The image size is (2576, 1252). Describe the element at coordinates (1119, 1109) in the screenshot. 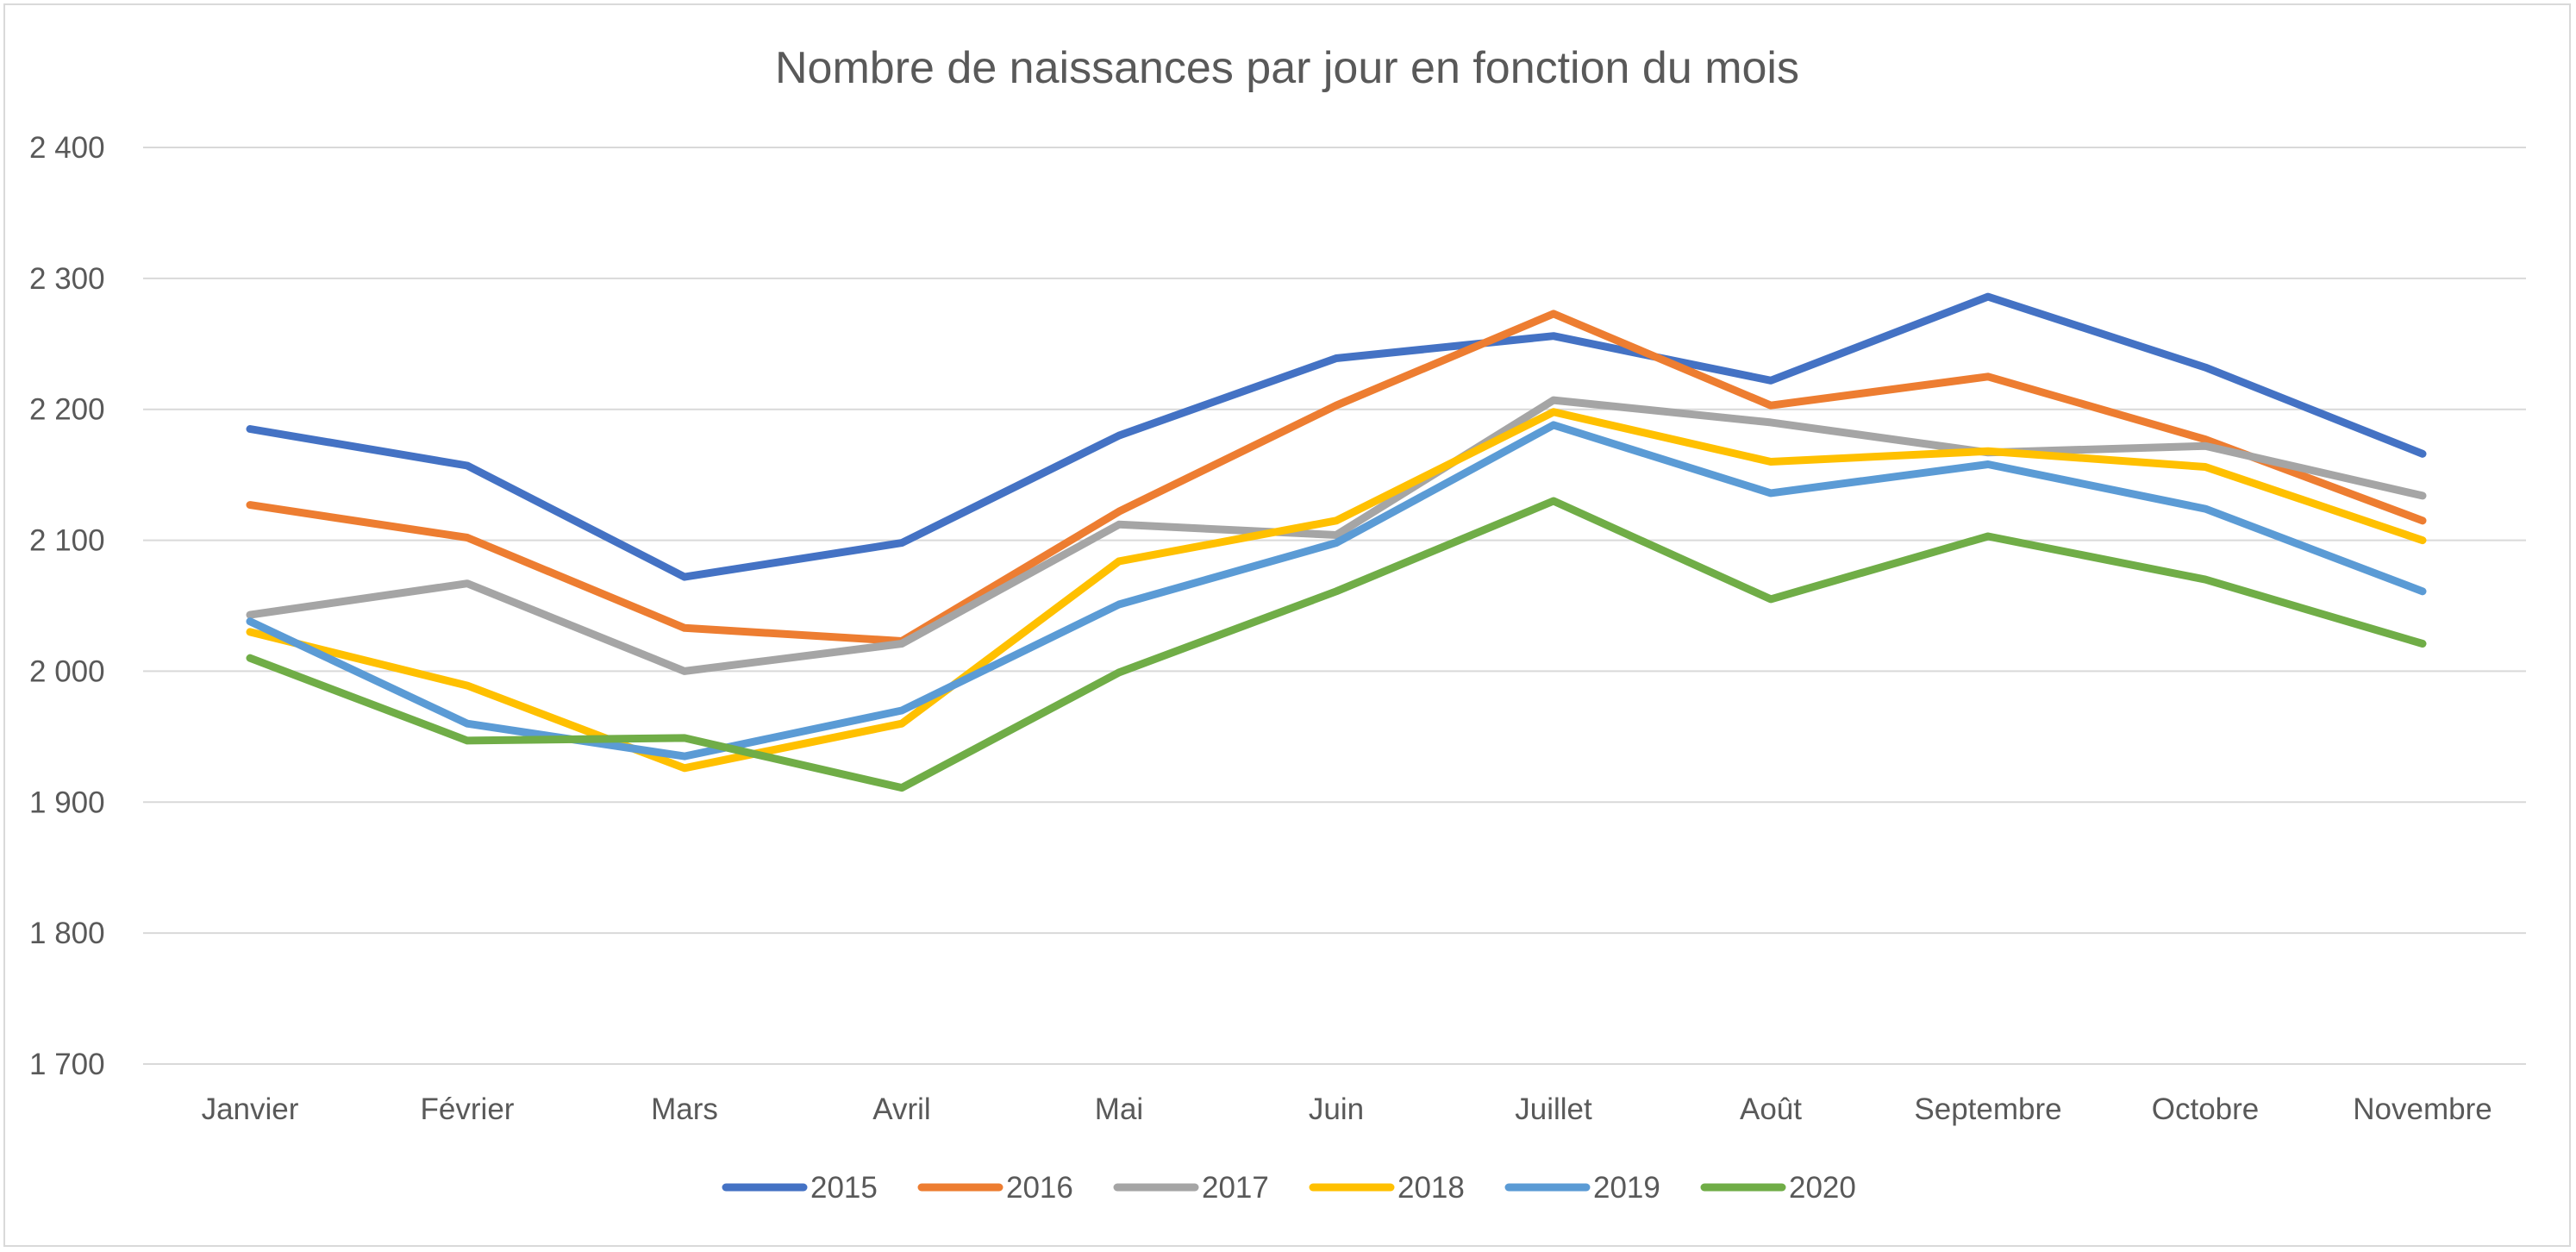

I see `x-tick-label: Mai` at that location.